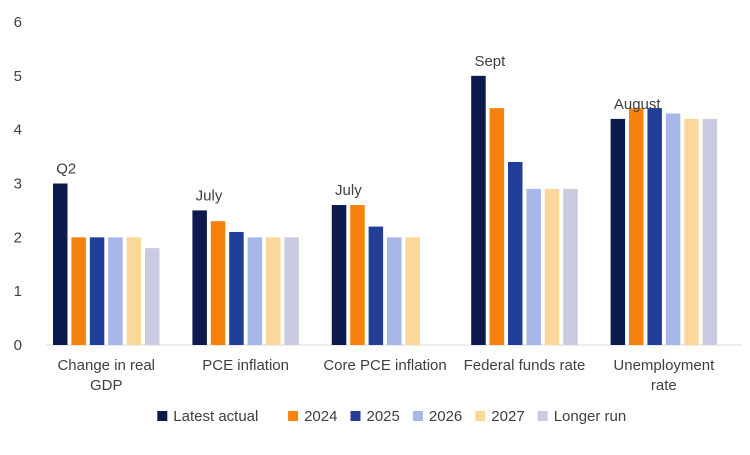  I want to click on y-tick-label: 5, so click(18, 76).